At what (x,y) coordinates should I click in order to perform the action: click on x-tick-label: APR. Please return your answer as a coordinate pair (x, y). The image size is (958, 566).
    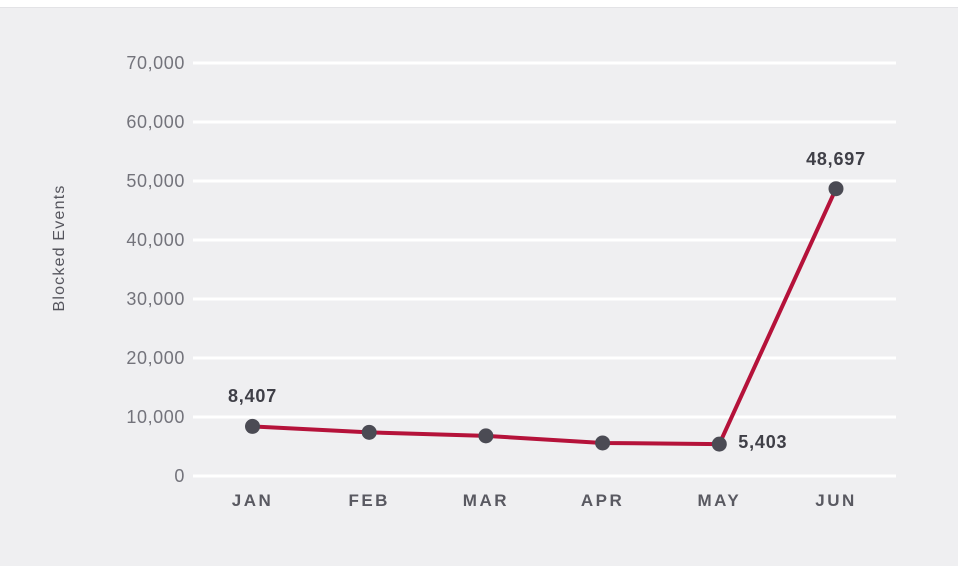
    Looking at the image, I should click on (602, 500).